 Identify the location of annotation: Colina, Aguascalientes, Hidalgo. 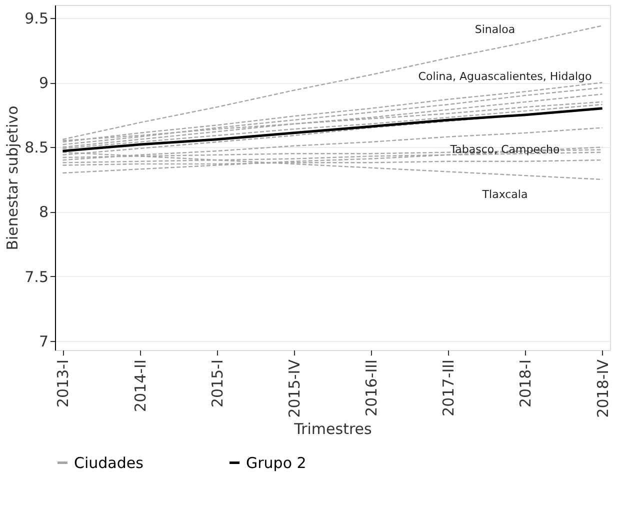
(505, 76).